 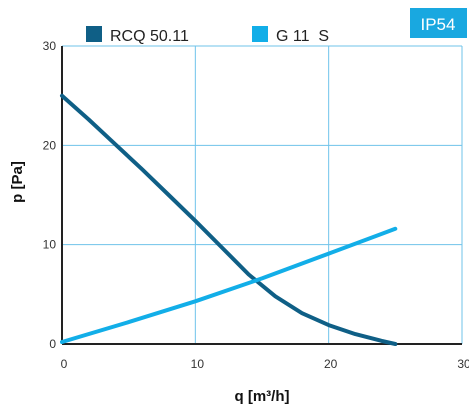 I want to click on legend-swatch-g-11-s, so click(x=260, y=34).